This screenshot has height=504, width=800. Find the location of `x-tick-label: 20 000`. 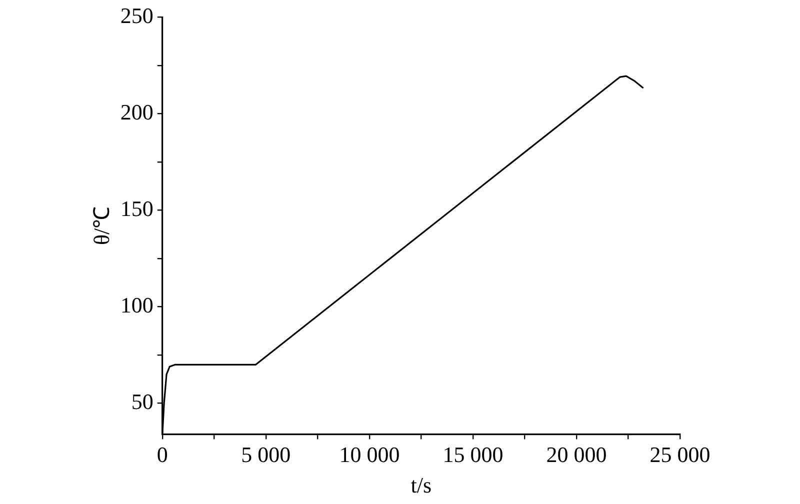

x-tick-label: 20 000 is located at coordinates (576, 455).